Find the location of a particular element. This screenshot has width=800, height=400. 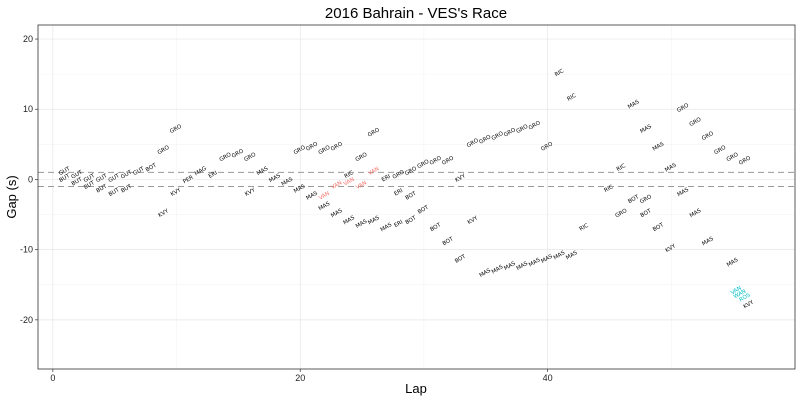

x-tick-label: 20 is located at coordinates (300, 378).